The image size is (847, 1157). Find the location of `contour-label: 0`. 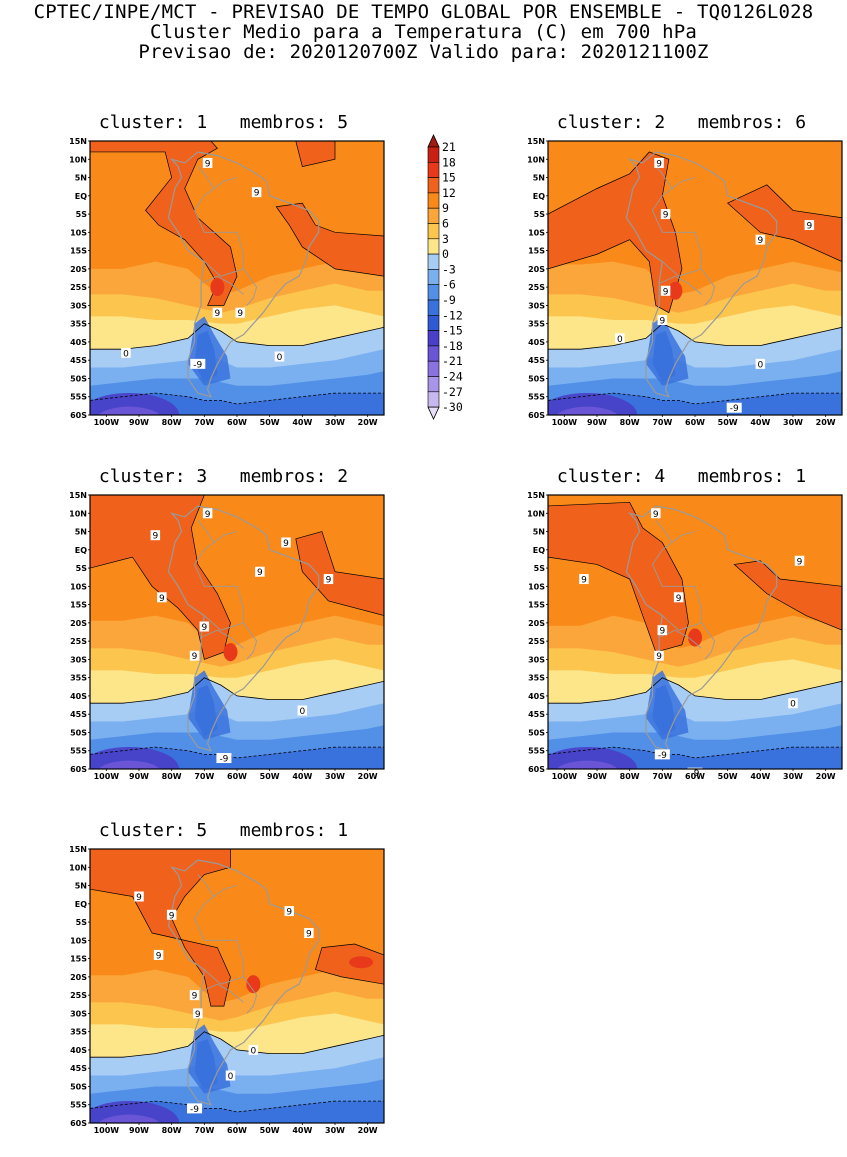

contour-label: 0 is located at coordinates (230, 1076).